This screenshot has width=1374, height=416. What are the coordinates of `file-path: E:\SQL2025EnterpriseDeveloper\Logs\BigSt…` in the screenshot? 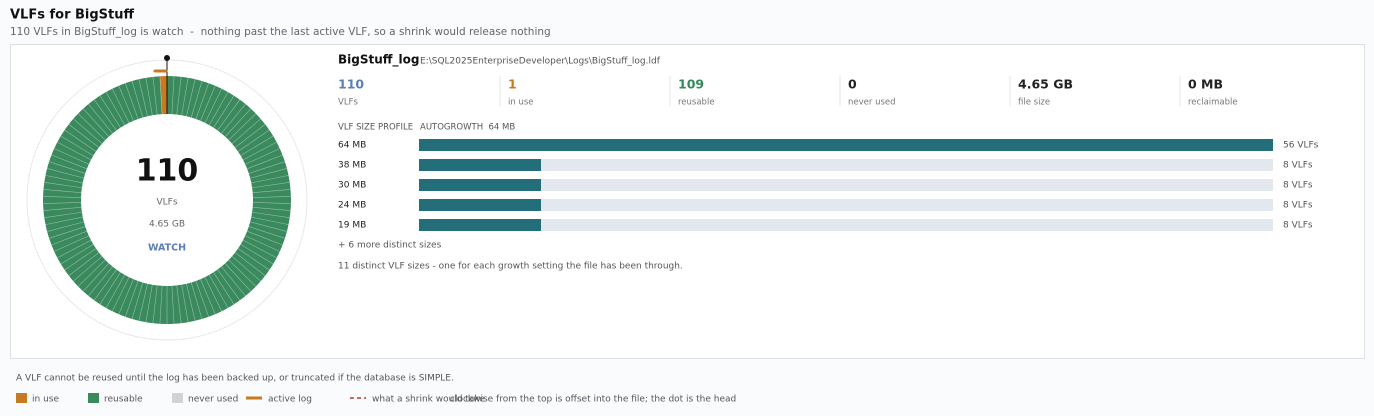 It's located at (540, 62).